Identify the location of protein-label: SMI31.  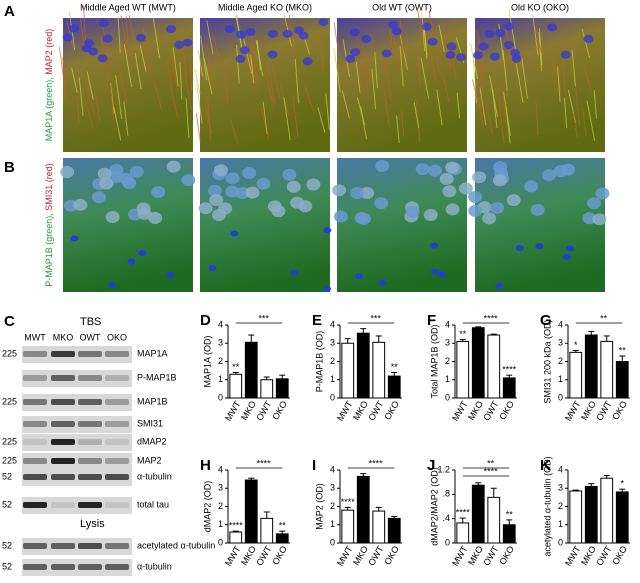
(150, 423).